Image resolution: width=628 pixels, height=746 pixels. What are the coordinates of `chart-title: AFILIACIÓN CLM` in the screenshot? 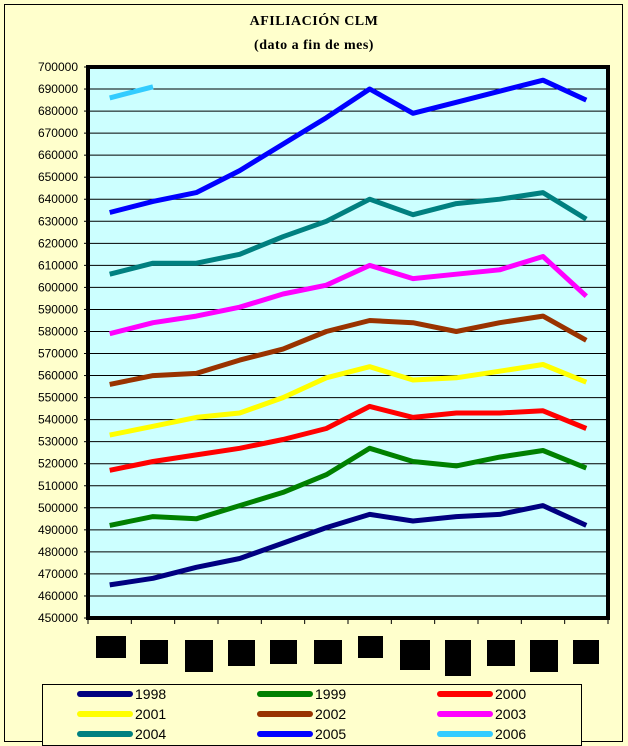 It's located at (314, 21).